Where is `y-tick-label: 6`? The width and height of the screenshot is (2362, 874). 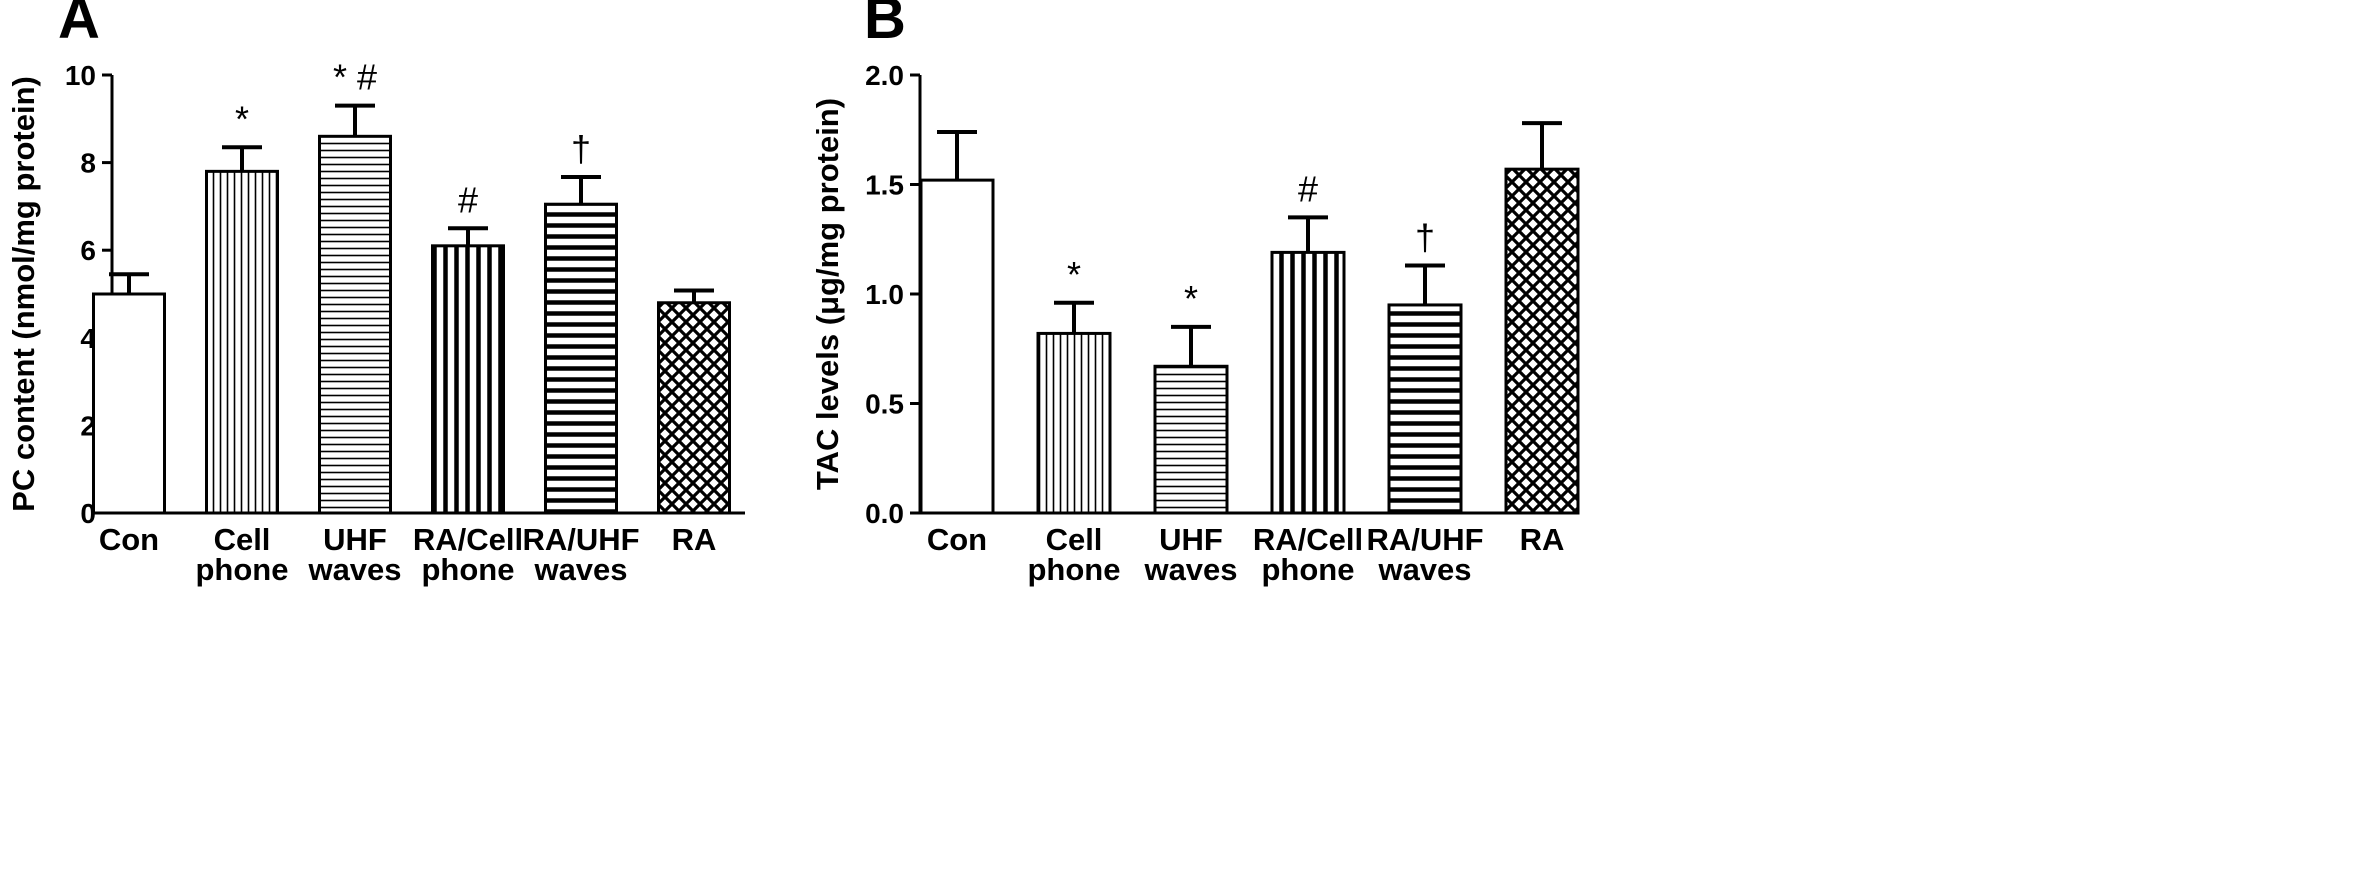
y-tick-label: 6 is located at coordinates (88, 250).